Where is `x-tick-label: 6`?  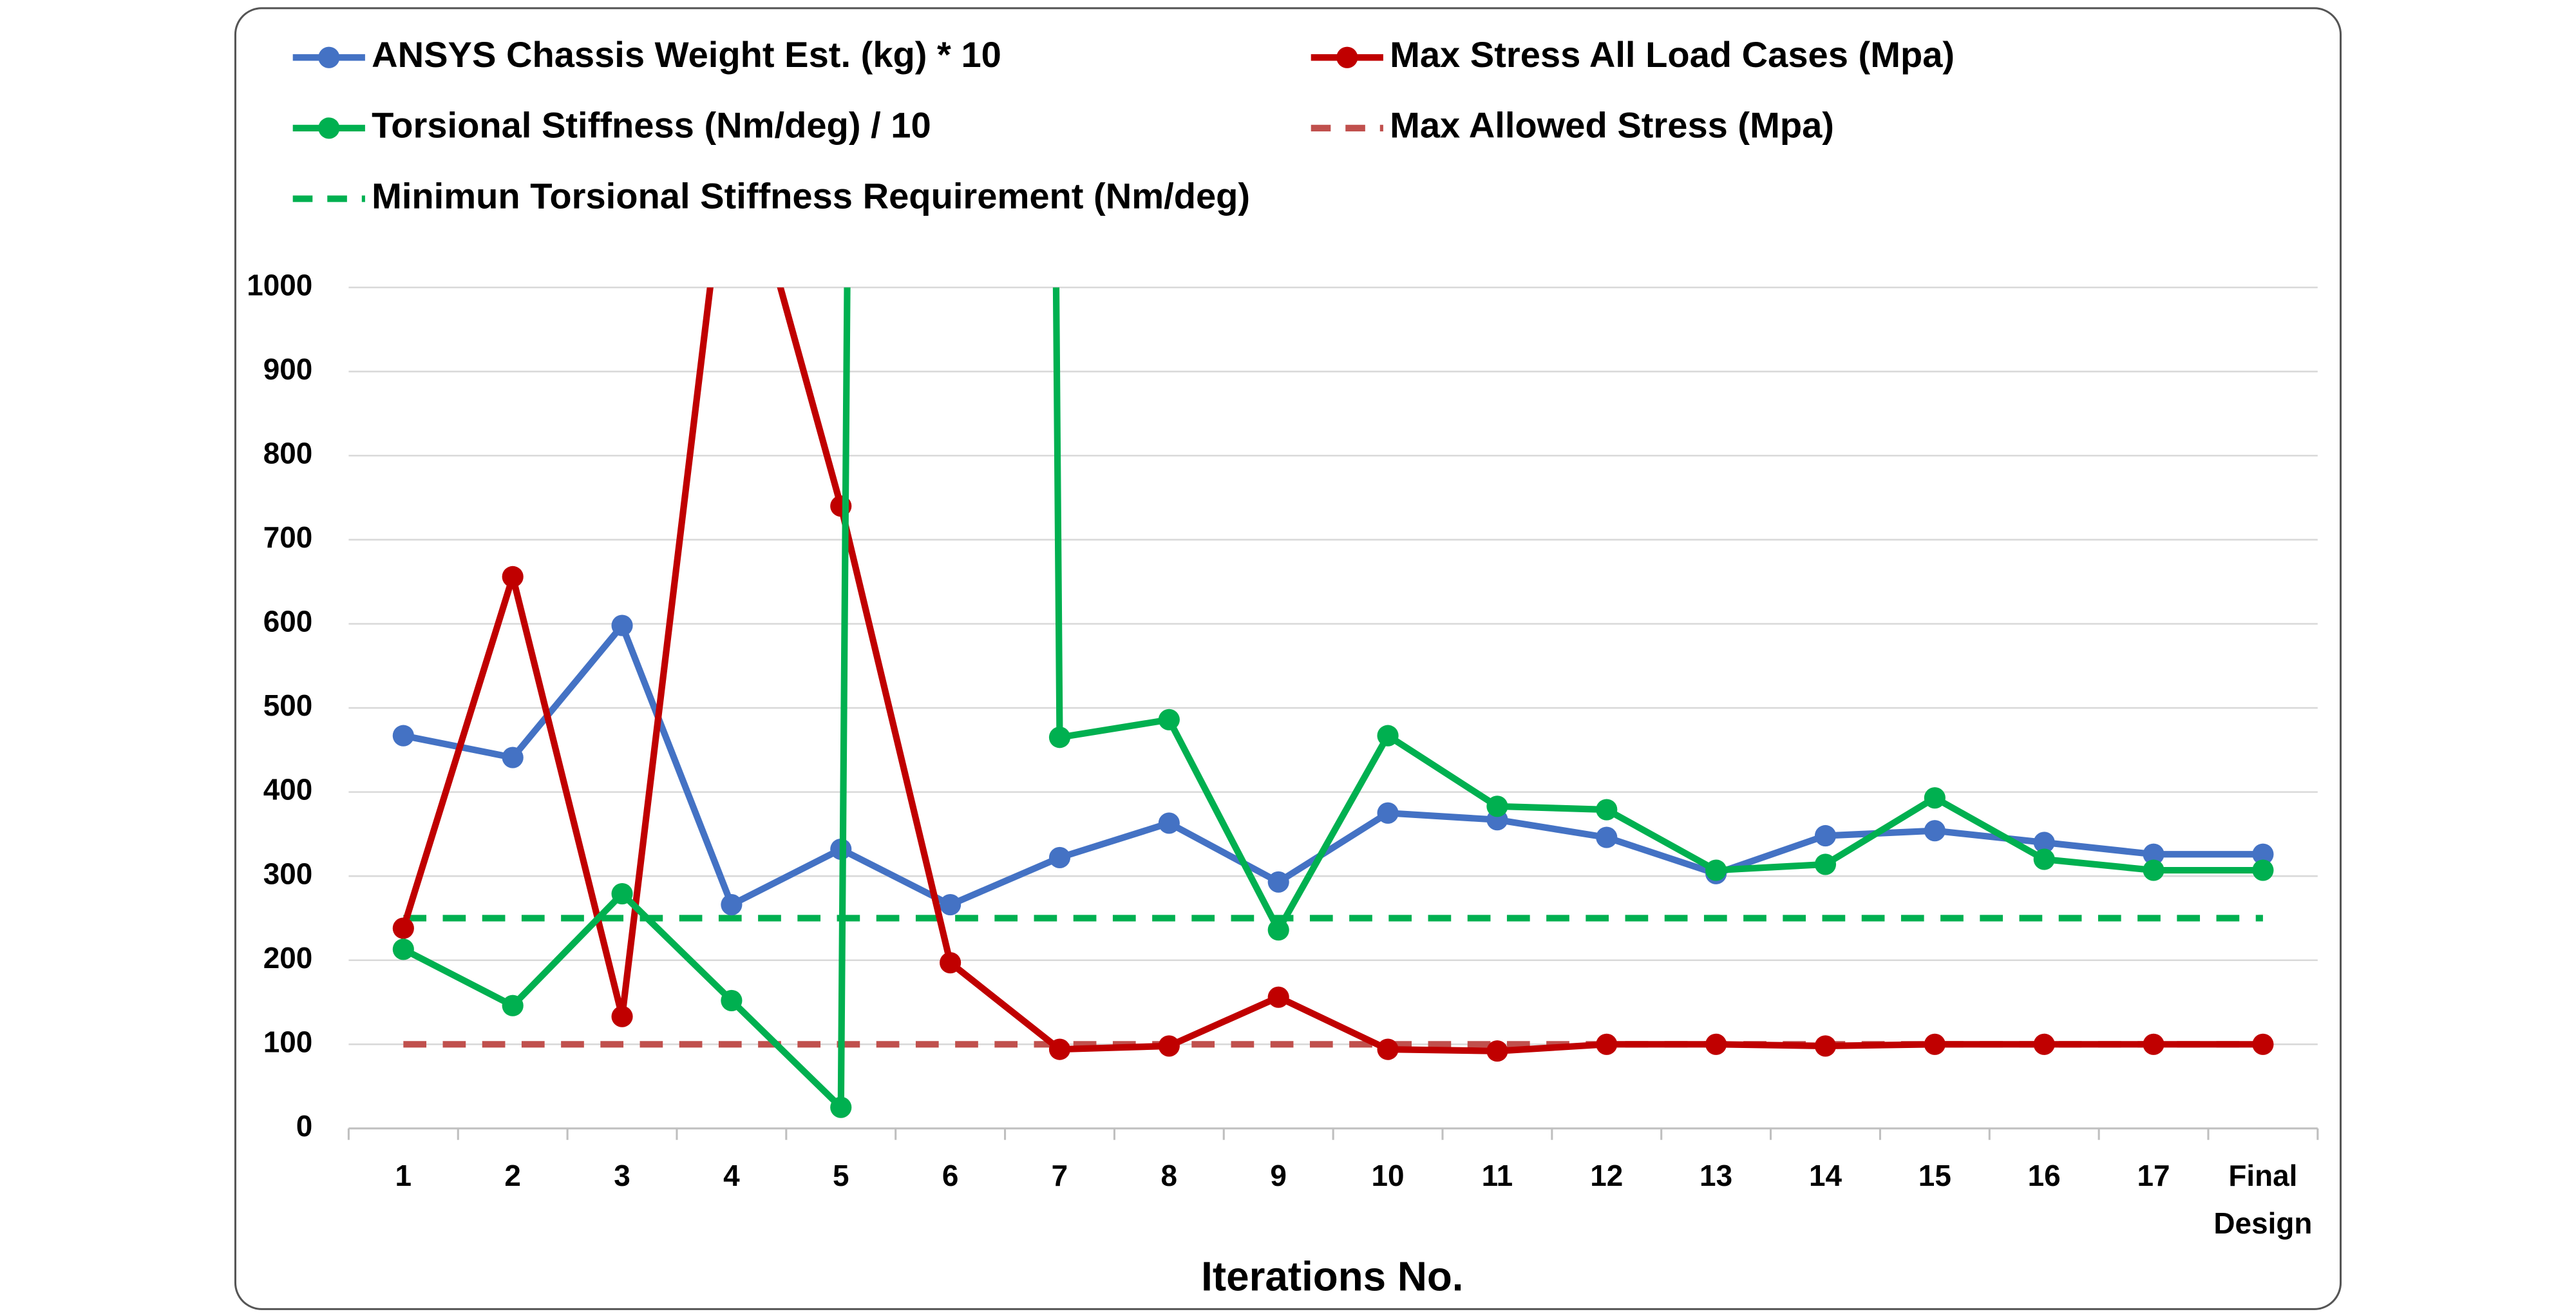 x-tick-label: 6 is located at coordinates (950, 1176).